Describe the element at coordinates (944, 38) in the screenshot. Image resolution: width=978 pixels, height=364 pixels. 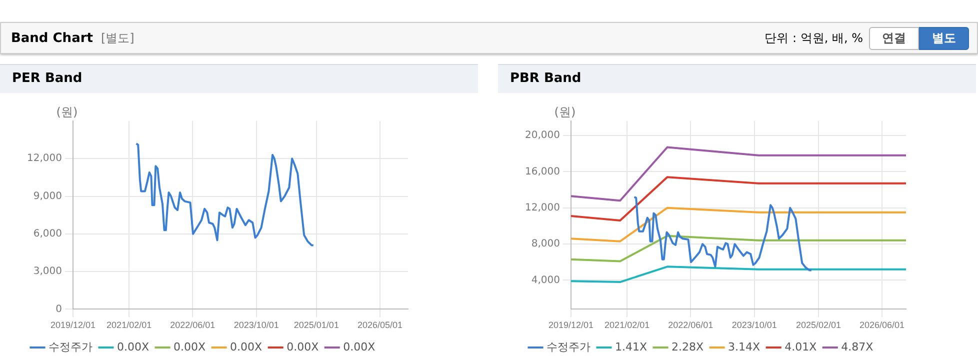
I see `text: 별도` at that location.